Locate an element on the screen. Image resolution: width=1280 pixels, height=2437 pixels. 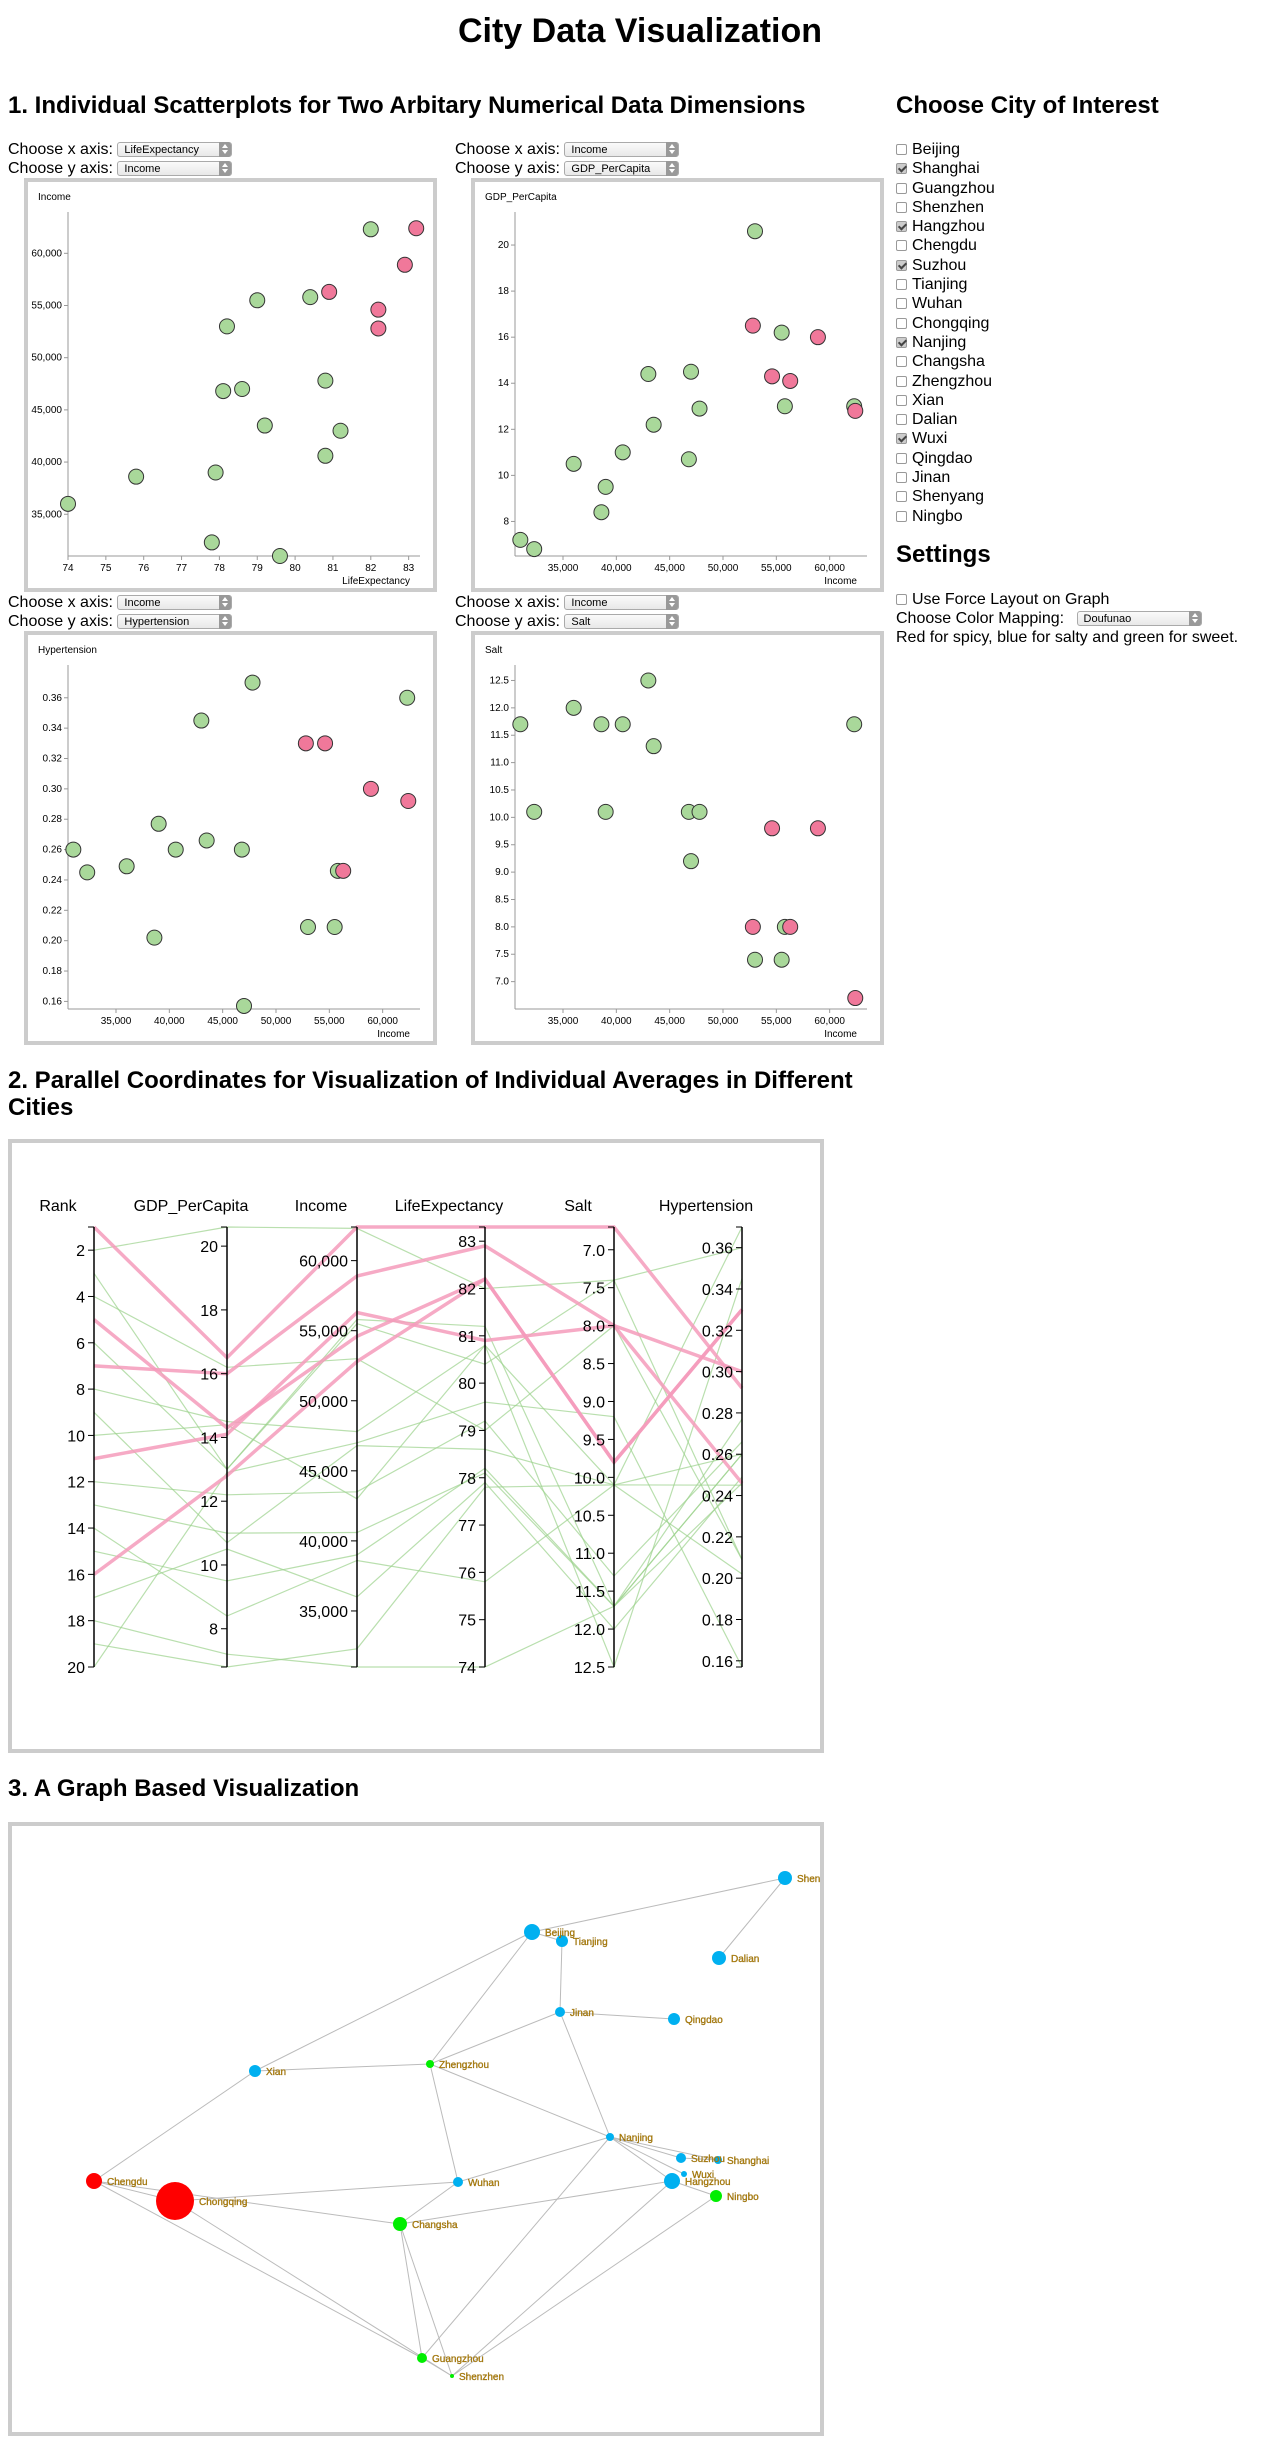
city-item-jinan: Jinan is located at coordinates (945, 477).